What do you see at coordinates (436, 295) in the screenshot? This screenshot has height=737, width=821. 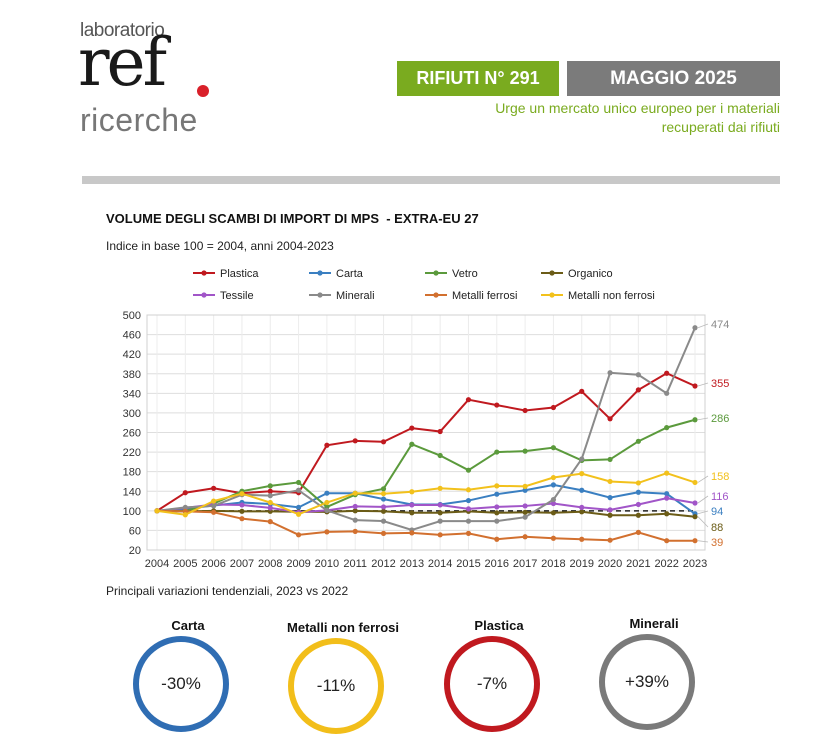 I see `legend-marker` at bounding box center [436, 295].